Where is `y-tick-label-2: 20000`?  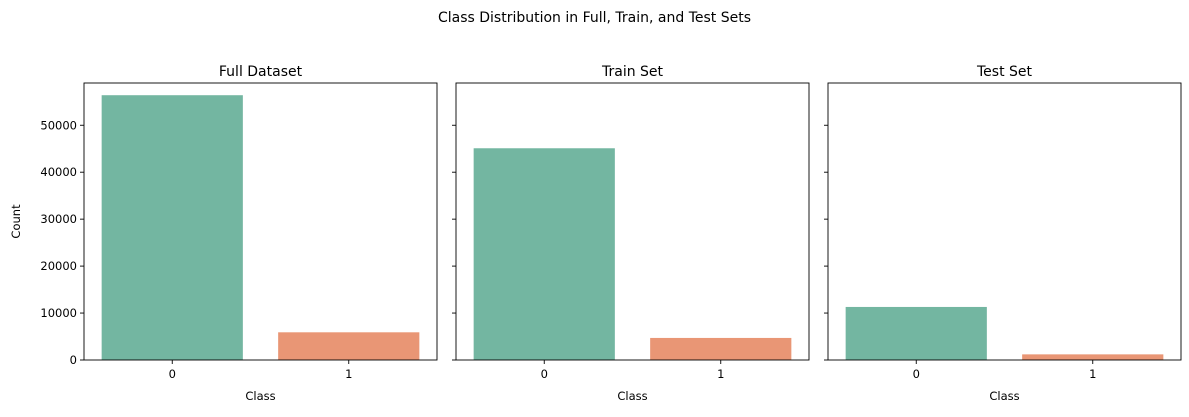 y-tick-label-2: 20000 is located at coordinates (58, 266).